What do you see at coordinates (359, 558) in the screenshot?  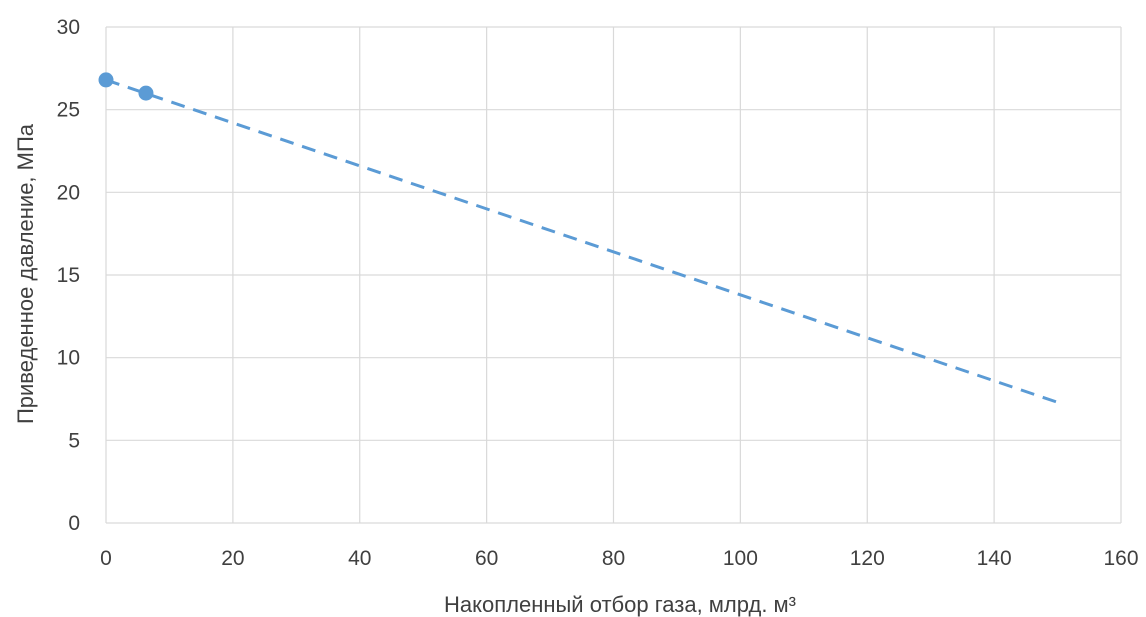 I see `x-tick-label: 40` at bounding box center [359, 558].